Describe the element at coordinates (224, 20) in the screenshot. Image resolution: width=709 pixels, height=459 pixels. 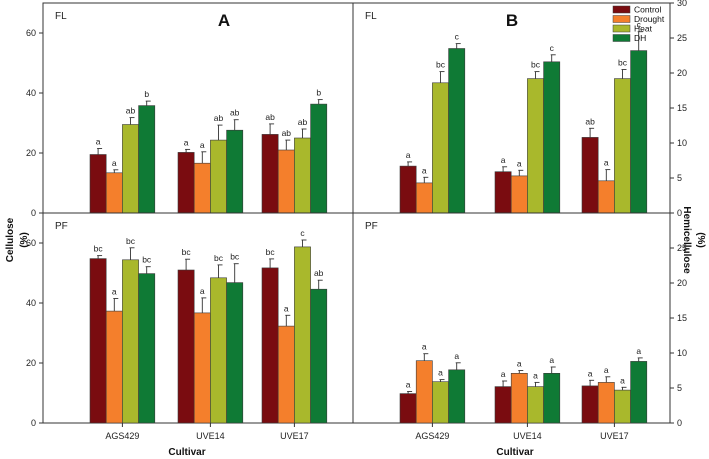
I see `panel-letter: A` at that location.